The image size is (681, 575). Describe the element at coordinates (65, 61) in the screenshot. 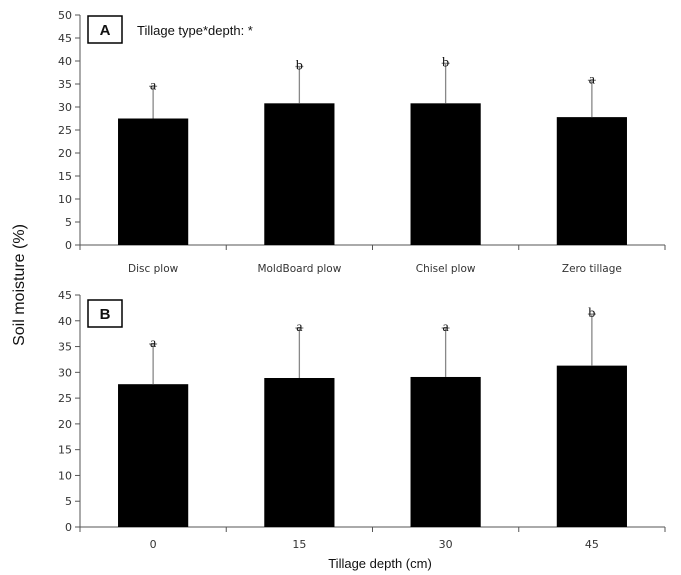

I see `panel-a-y-tick-label: 40` at that location.